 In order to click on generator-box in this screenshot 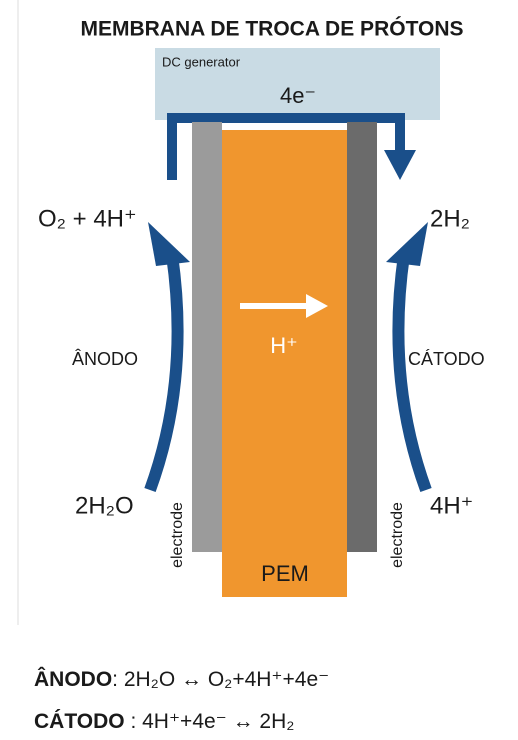, I will do `click(297, 84)`.